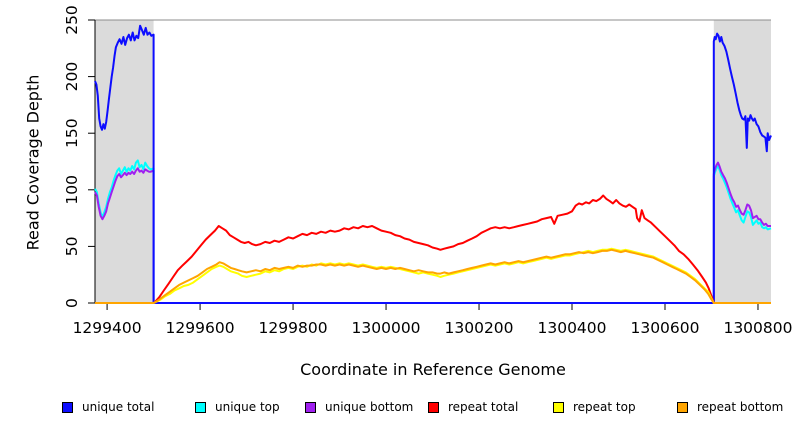 This screenshot has height=432, width=792. Describe the element at coordinates (293, 328) in the screenshot. I see `x-tick-label: 1299800` at that location.